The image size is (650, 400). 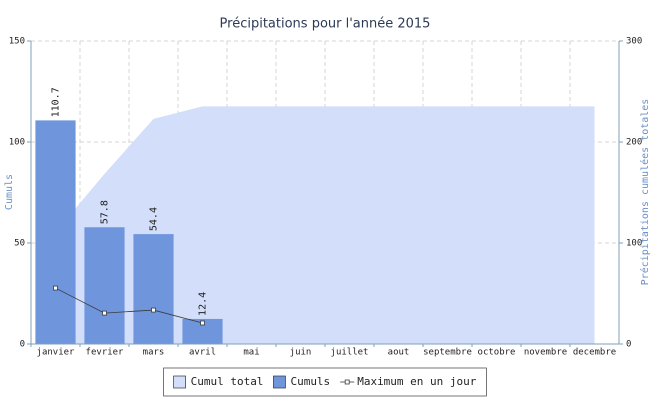 I want to click on legend-label: Maximum en un jour, so click(x=417, y=381).